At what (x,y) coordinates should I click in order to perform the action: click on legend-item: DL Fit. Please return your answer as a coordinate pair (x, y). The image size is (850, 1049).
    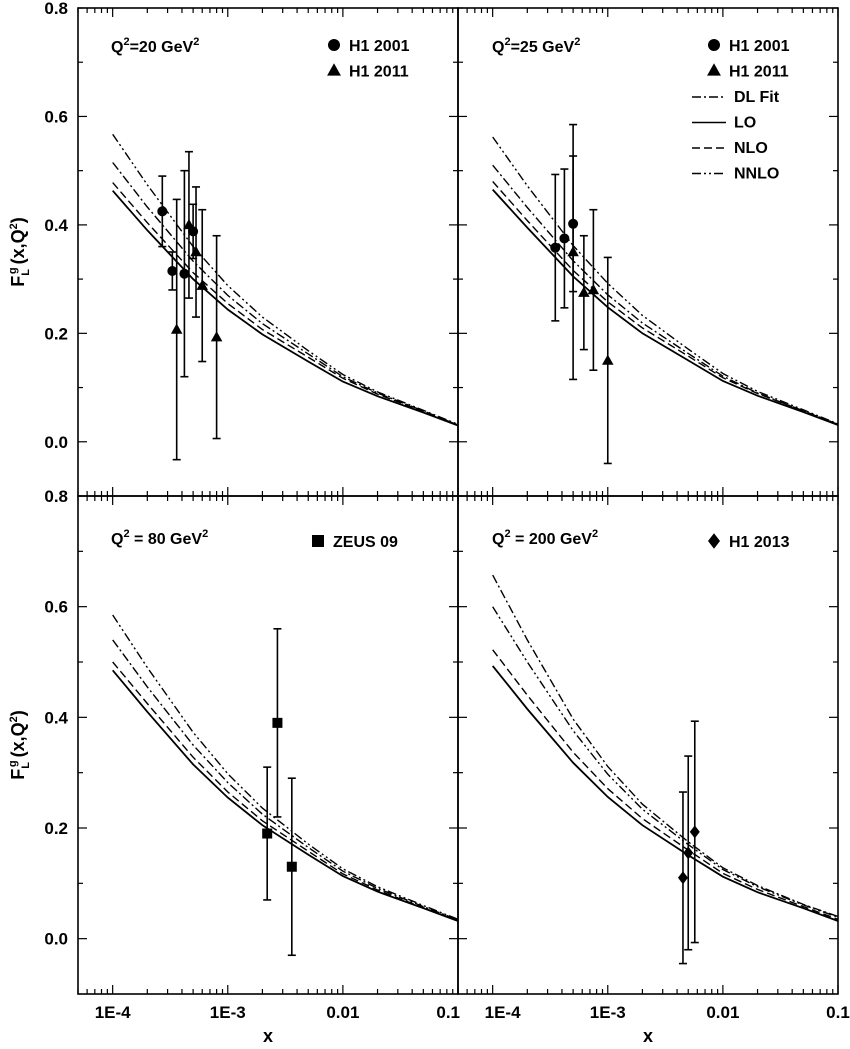
    Looking at the image, I should click on (736, 97).